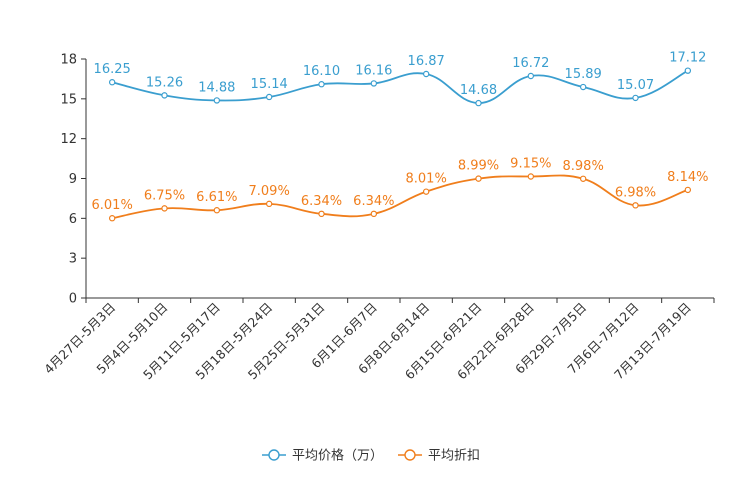  I want to click on series-0-data-label: 15.07, so click(635, 85).